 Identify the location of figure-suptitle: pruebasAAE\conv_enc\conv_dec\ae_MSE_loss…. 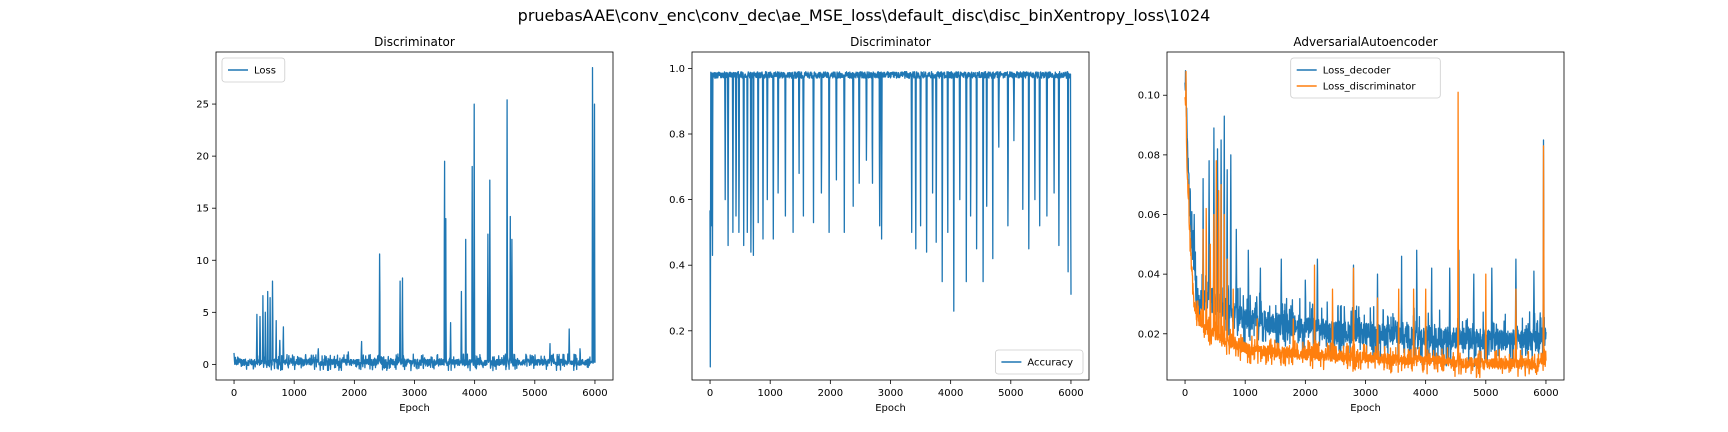
(864, 15).